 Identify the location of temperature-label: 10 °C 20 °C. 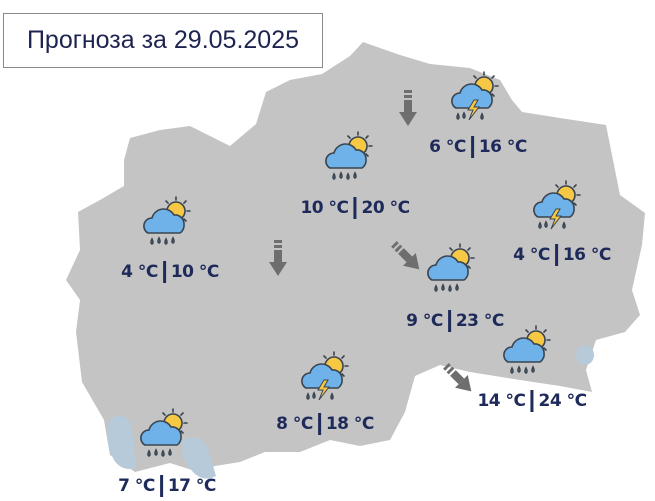
(355, 208).